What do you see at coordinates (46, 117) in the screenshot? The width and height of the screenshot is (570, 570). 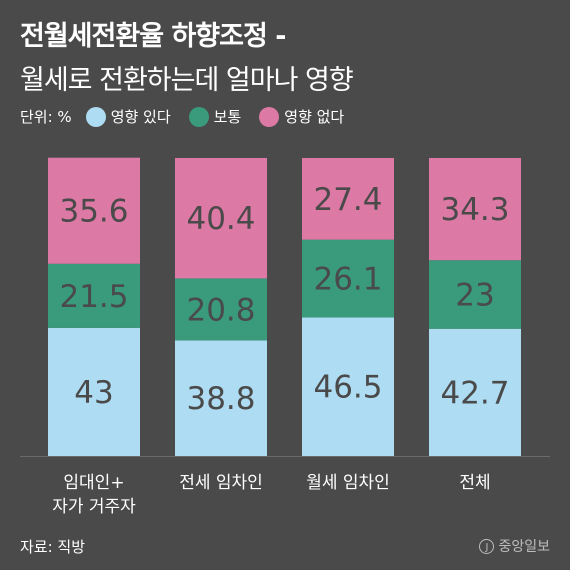 I see `unit-label: 단위: %` at bounding box center [46, 117].